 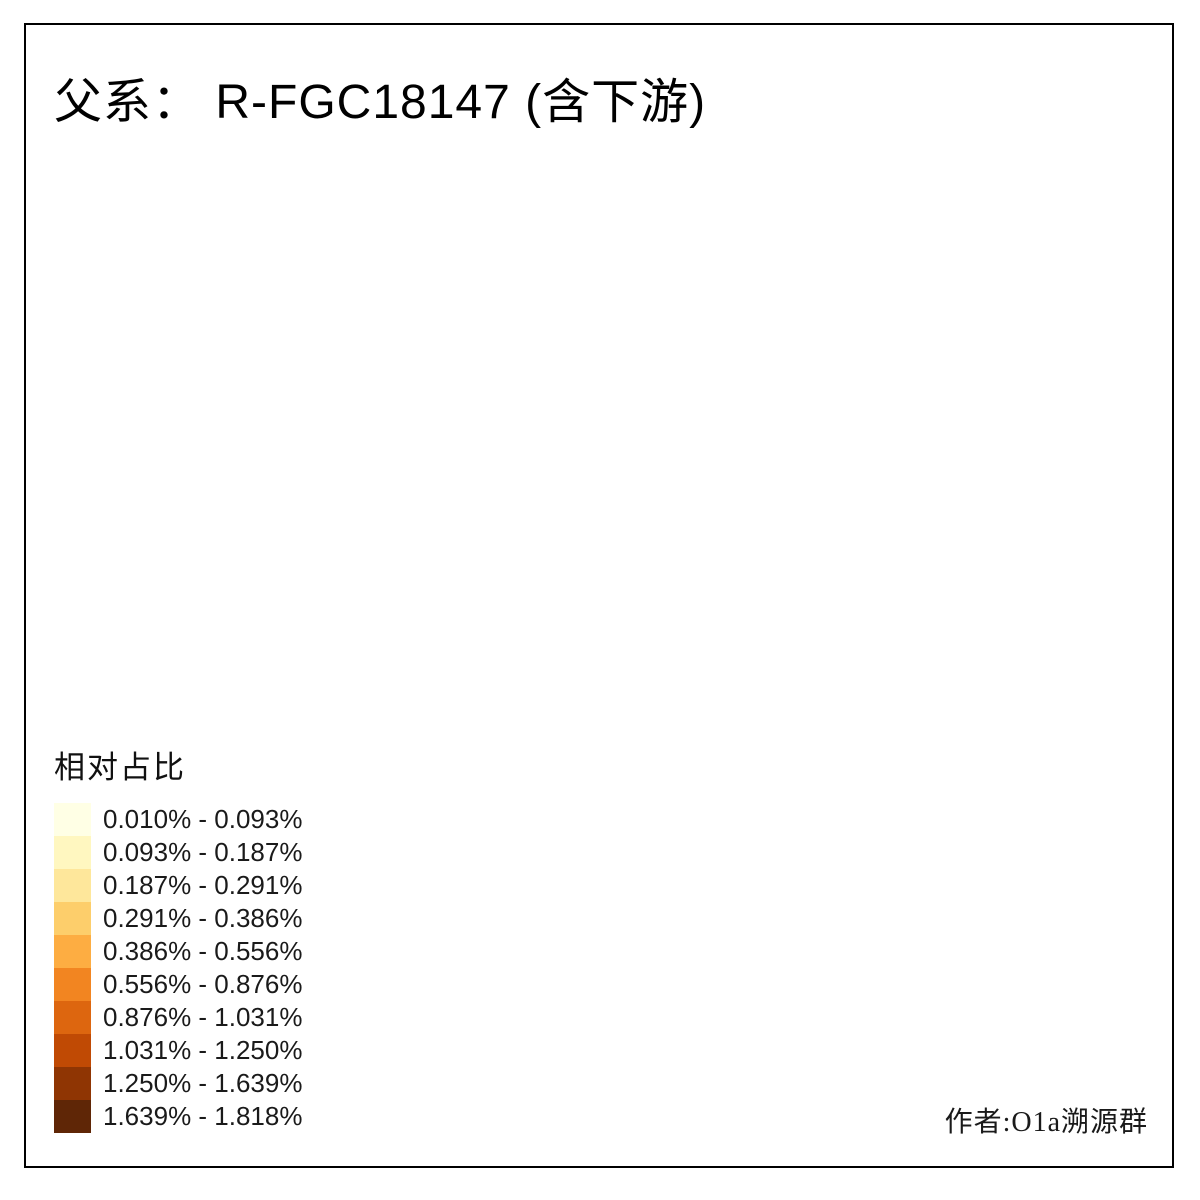 What do you see at coordinates (203, 1083) in the screenshot?
I see `legend-label: 1.250% - 1.639%` at bounding box center [203, 1083].